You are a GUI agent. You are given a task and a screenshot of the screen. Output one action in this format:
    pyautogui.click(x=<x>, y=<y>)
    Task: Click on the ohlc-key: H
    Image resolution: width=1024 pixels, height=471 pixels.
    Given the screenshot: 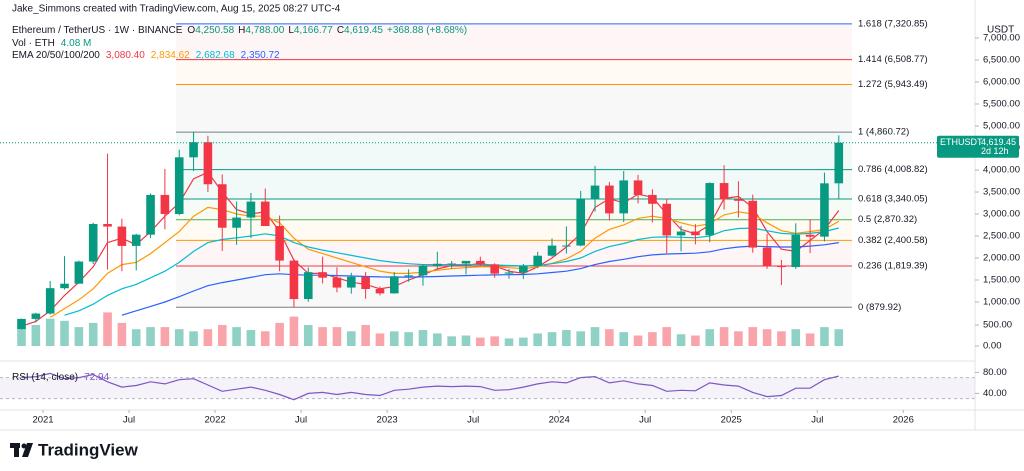 What is the action you would take?
    pyautogui.click(x=241, y=30)
    